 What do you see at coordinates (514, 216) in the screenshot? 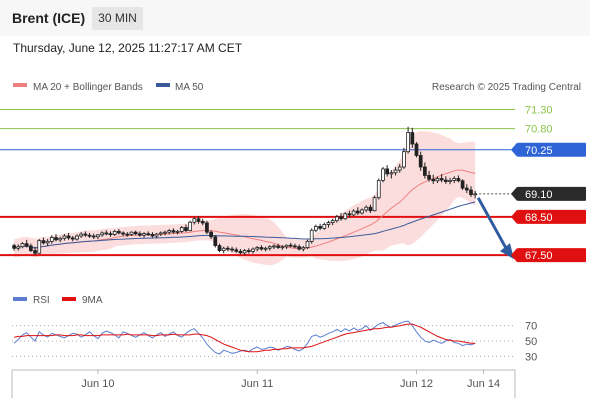
I see `level-label-pointer-68.50` at bounding box center [514, 216].